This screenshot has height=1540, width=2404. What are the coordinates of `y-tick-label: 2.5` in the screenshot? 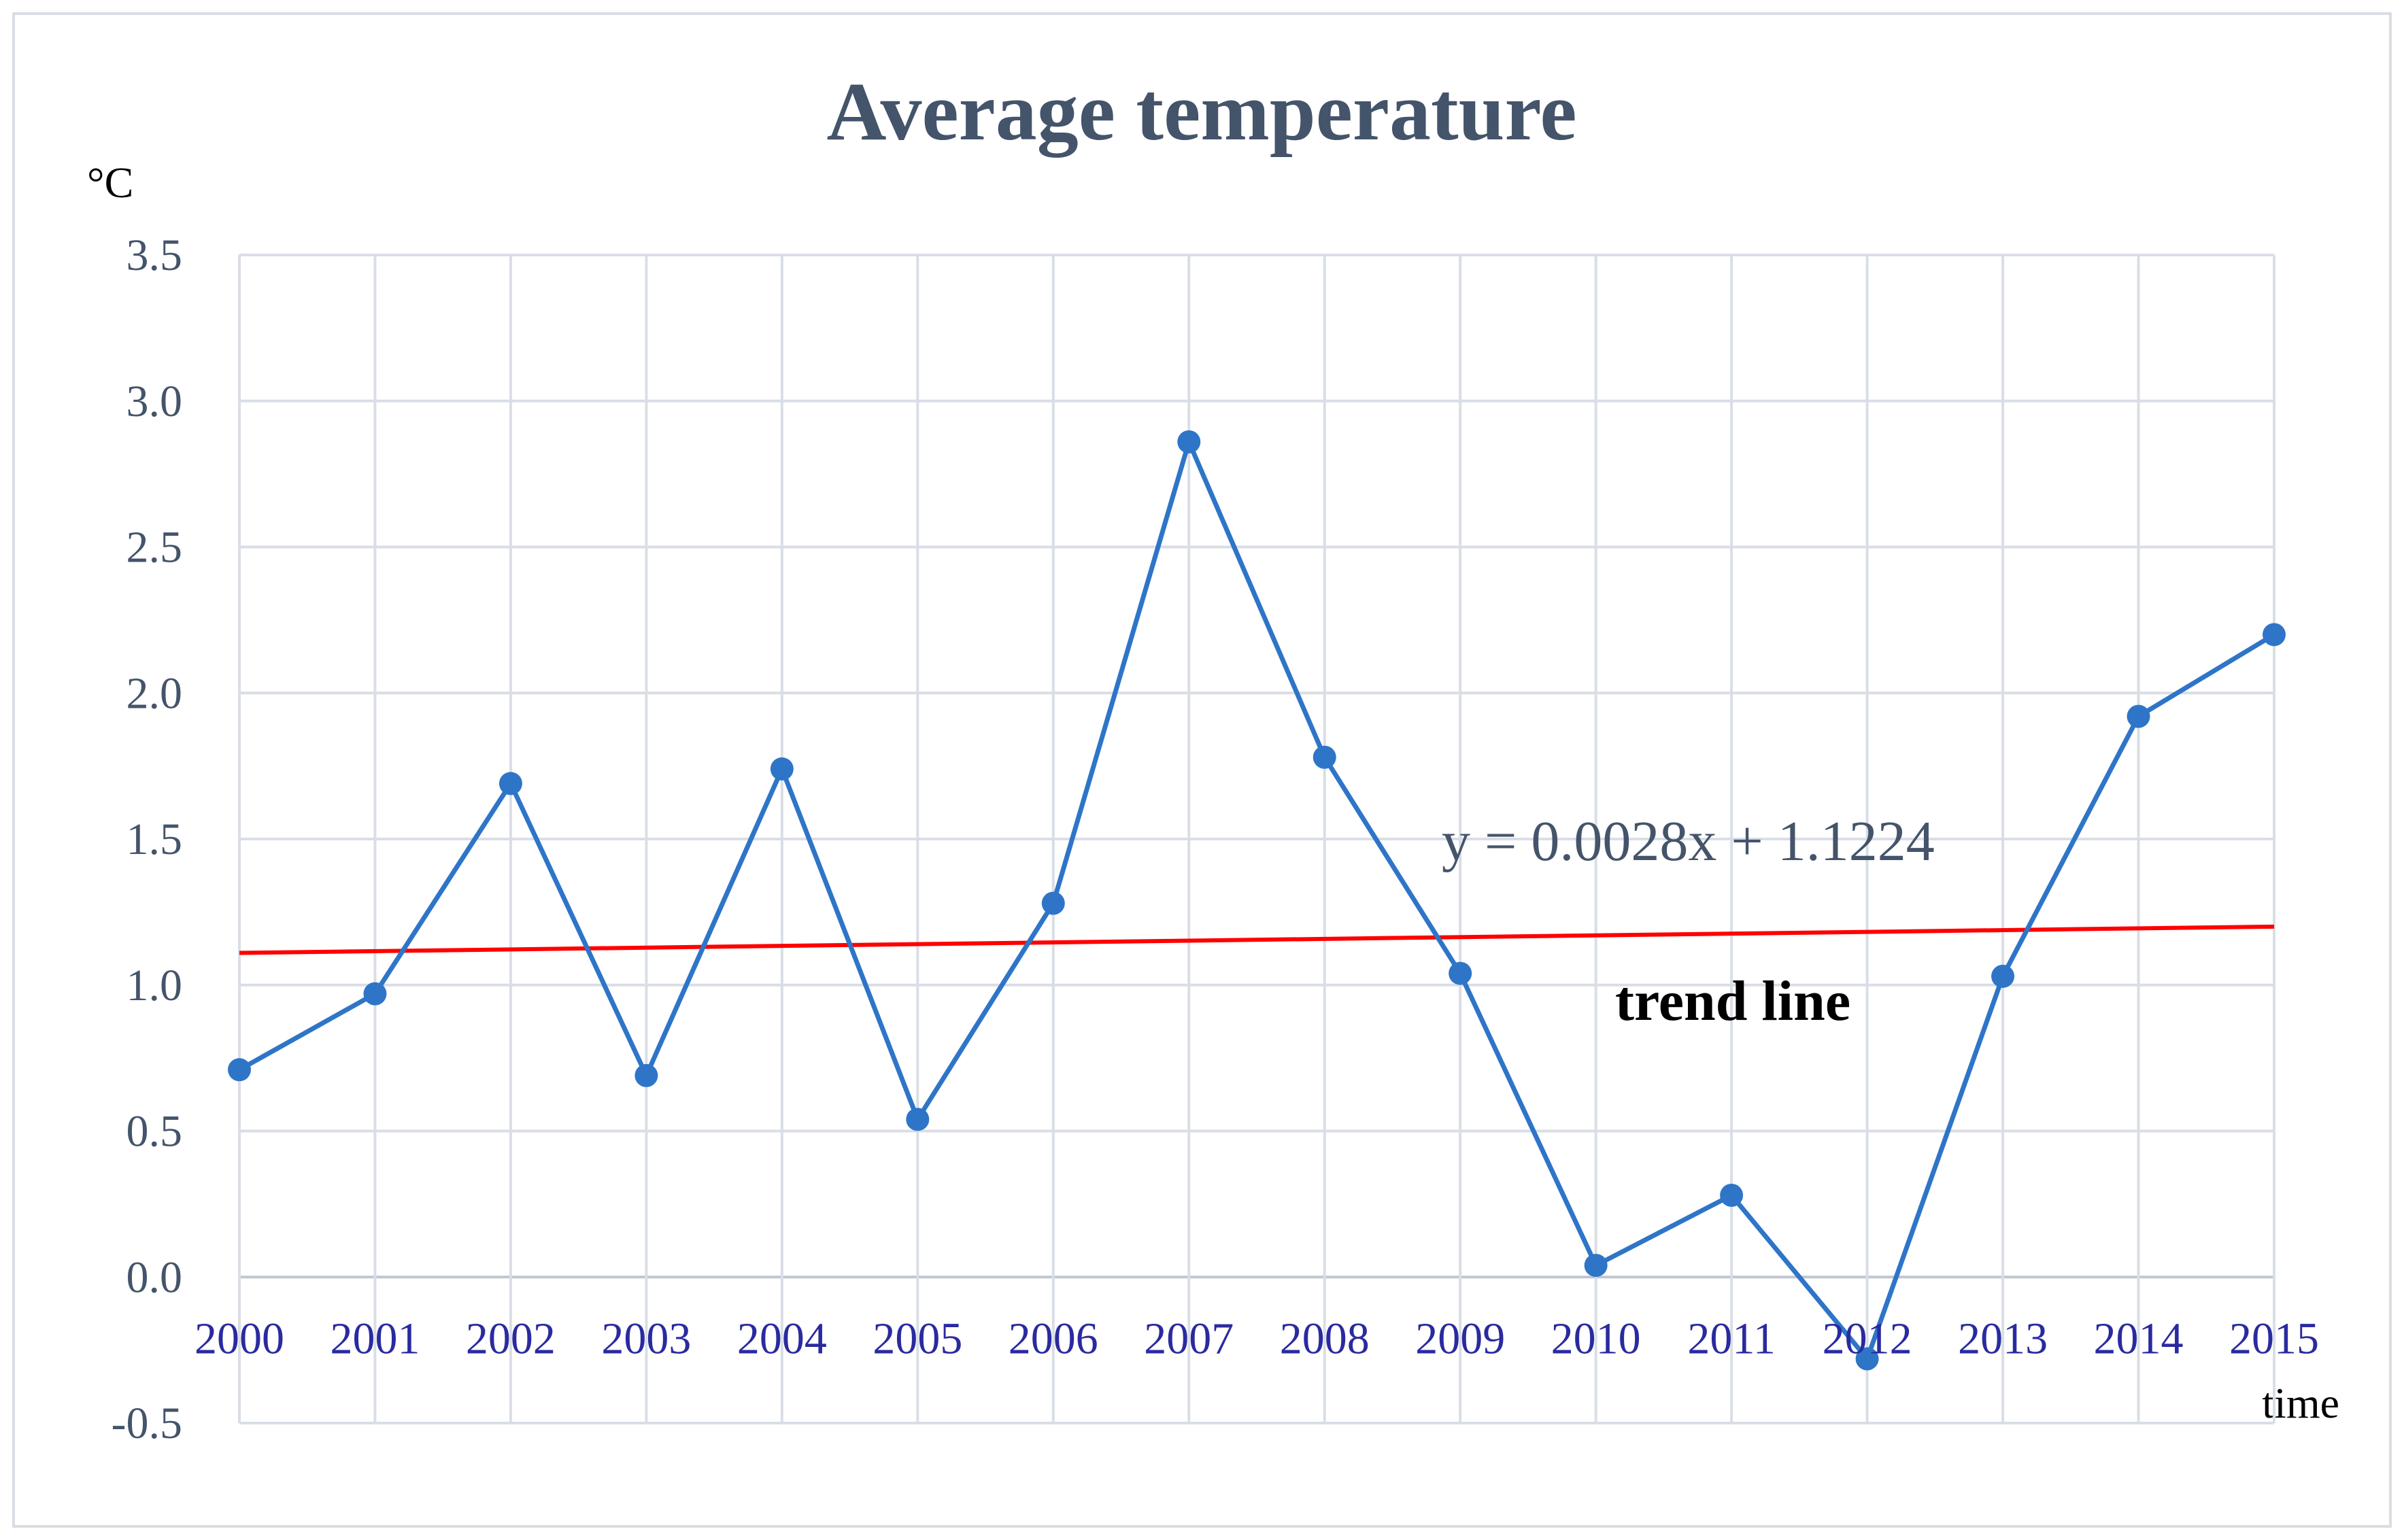 It's located at (154, 547).